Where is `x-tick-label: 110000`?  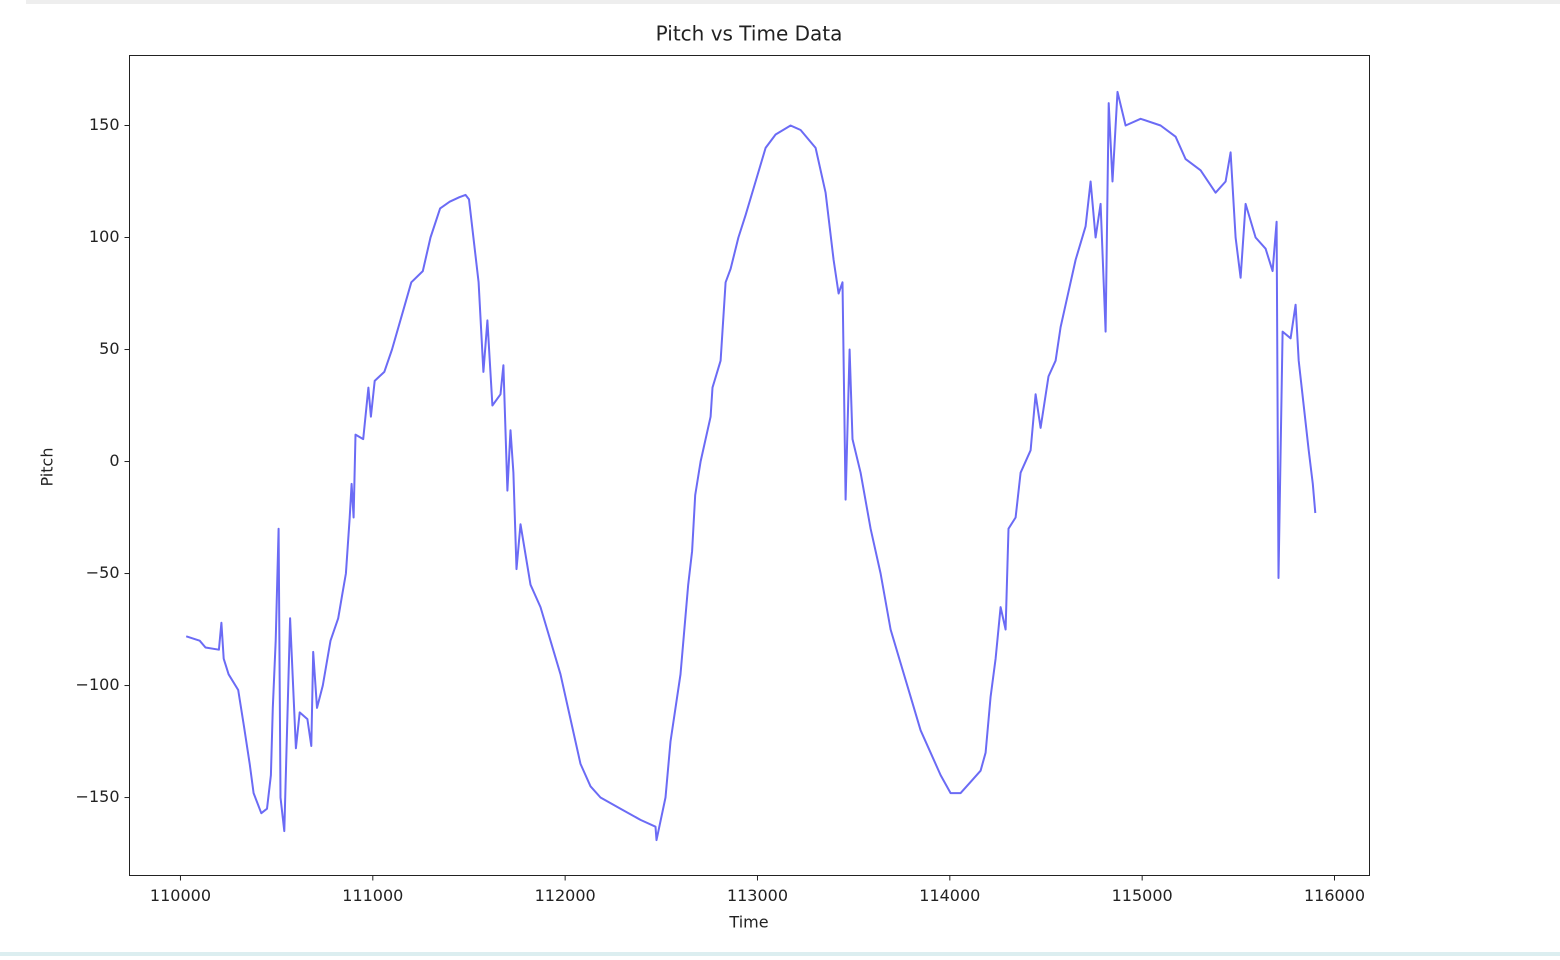 x-tick-label: 110000 is located at coordinates (180, 895).